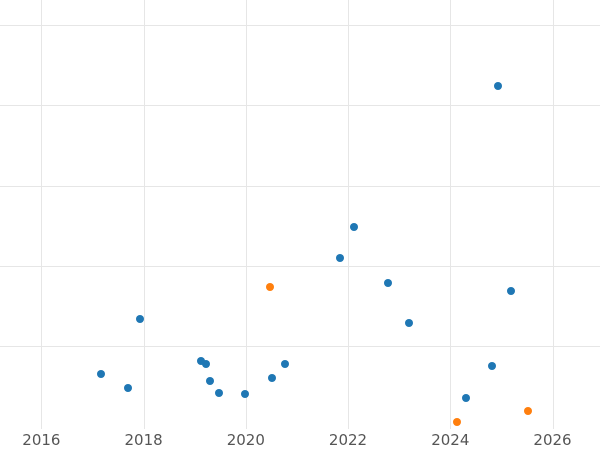  What do you see at coordinates (245, 440) in the screenshot?
I see `x-tick-label: 2020` at bounding box center [245, 440].